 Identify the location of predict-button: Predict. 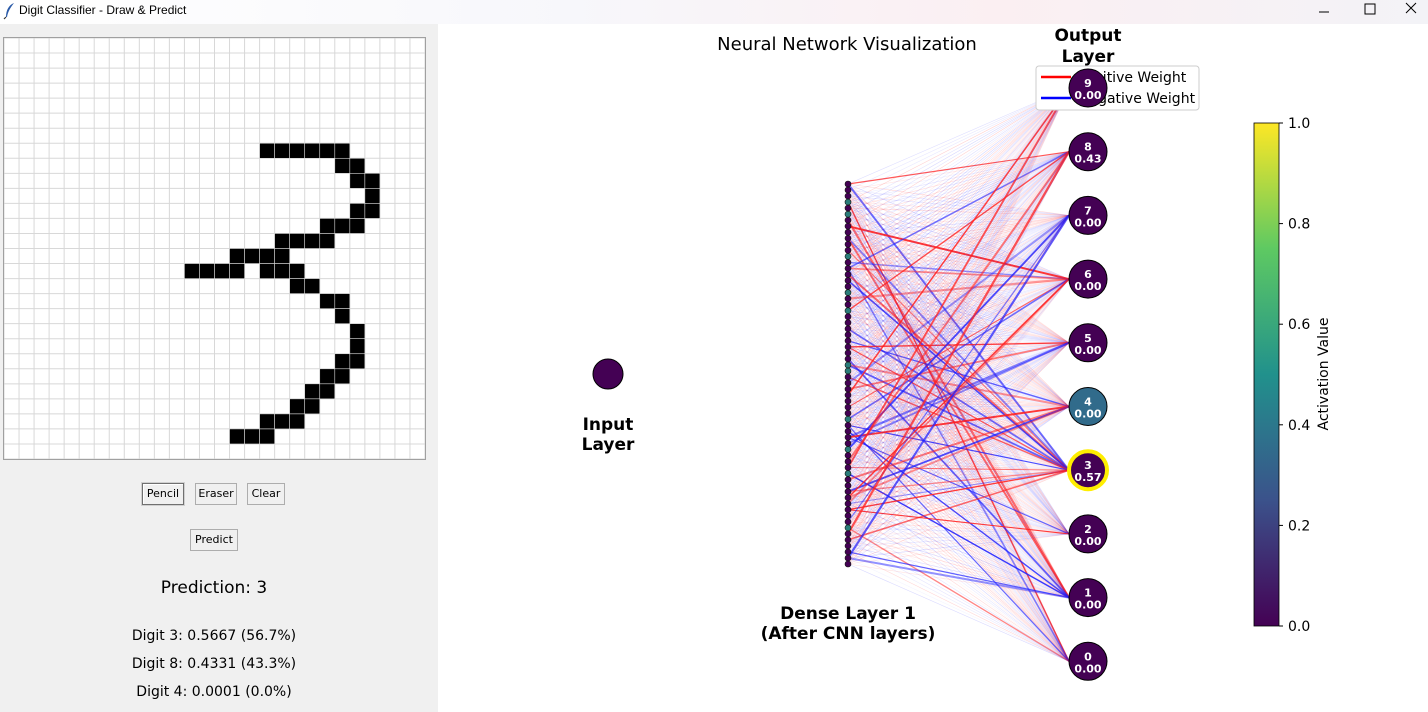
(214, 540).